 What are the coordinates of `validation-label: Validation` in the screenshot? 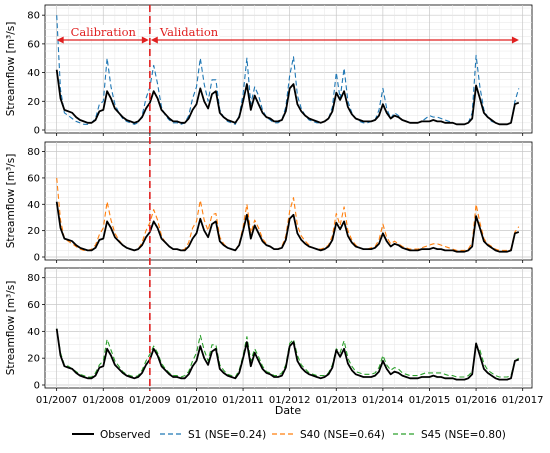 It's located at (189, 32).